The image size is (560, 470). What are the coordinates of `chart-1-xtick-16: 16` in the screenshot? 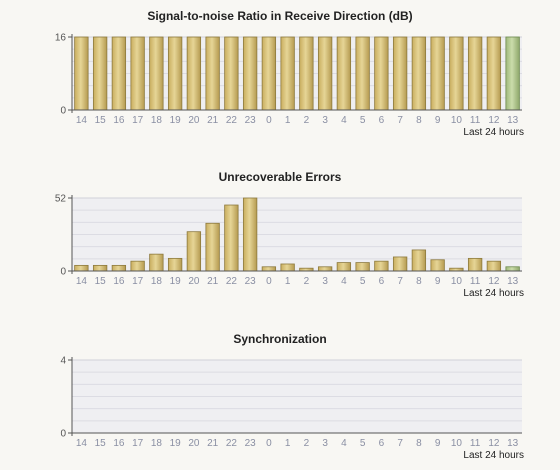 It's located at (119, 120).